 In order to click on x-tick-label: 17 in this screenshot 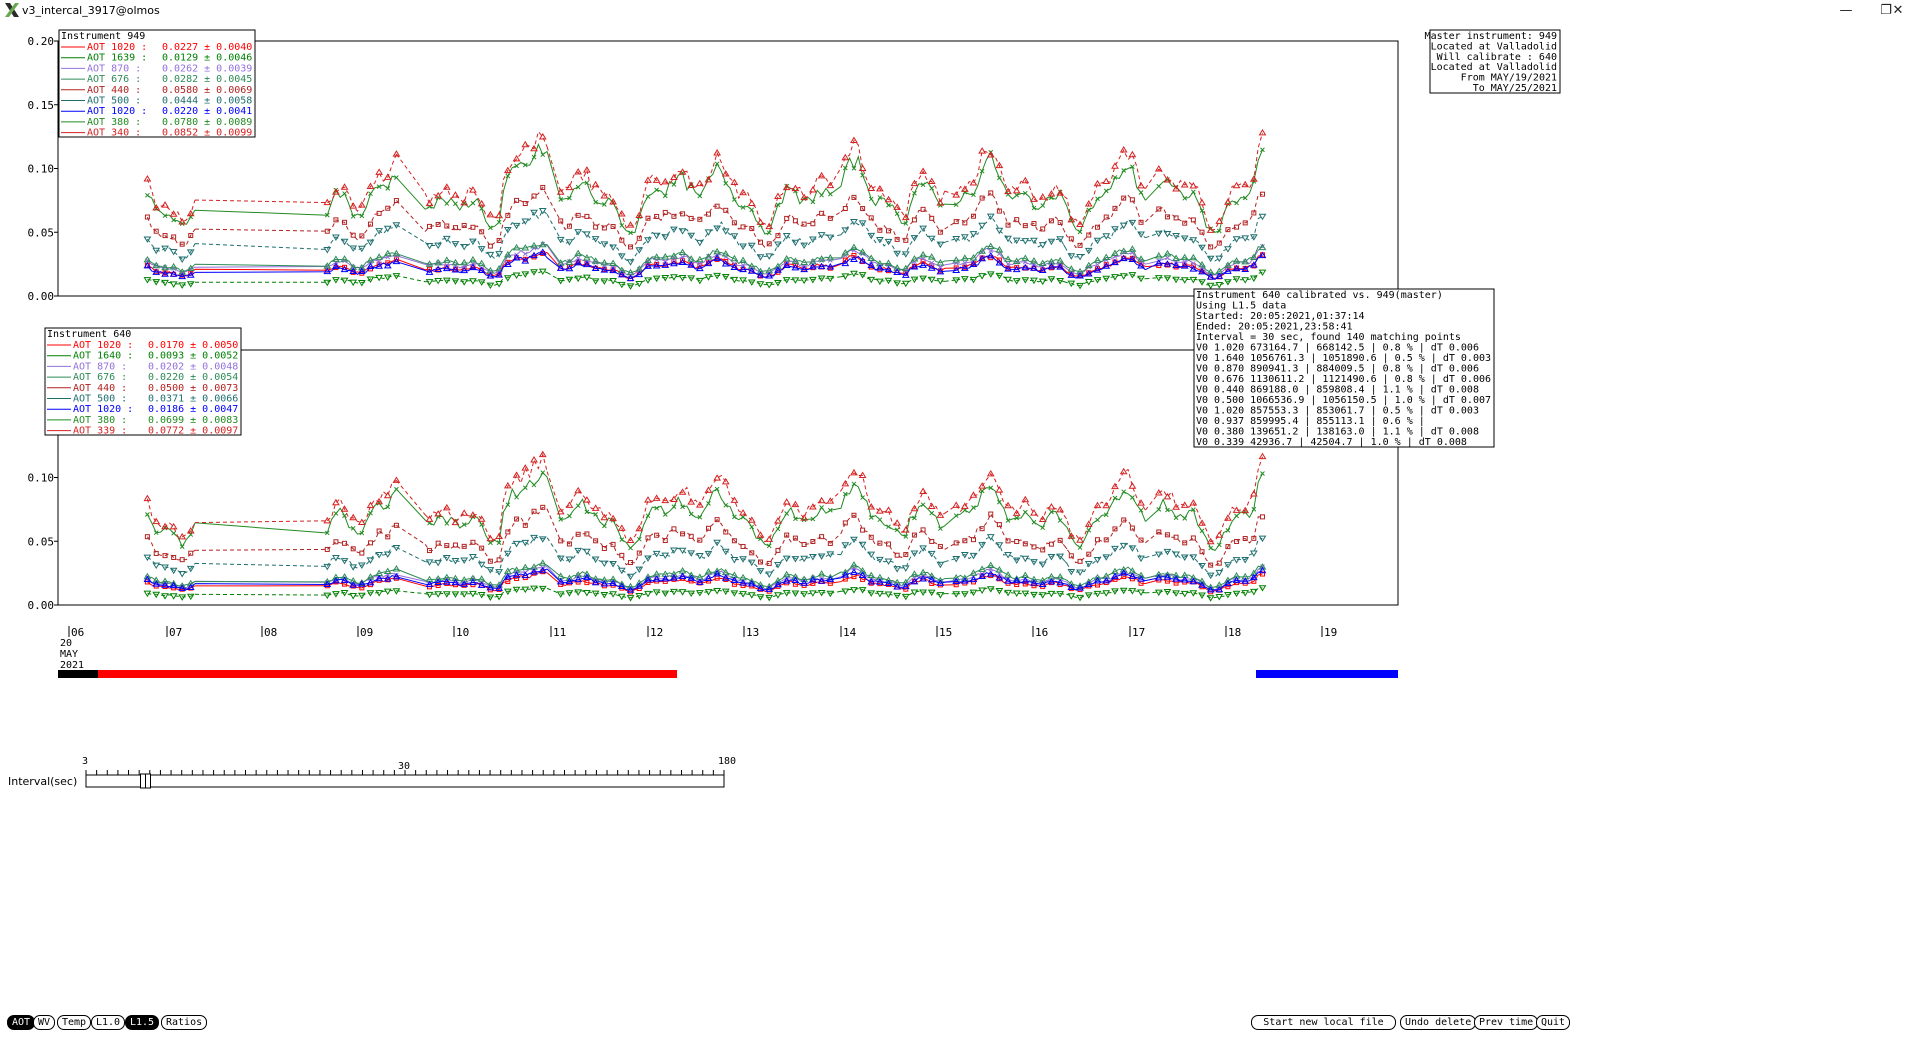, I will do `click(1138, 632)`.